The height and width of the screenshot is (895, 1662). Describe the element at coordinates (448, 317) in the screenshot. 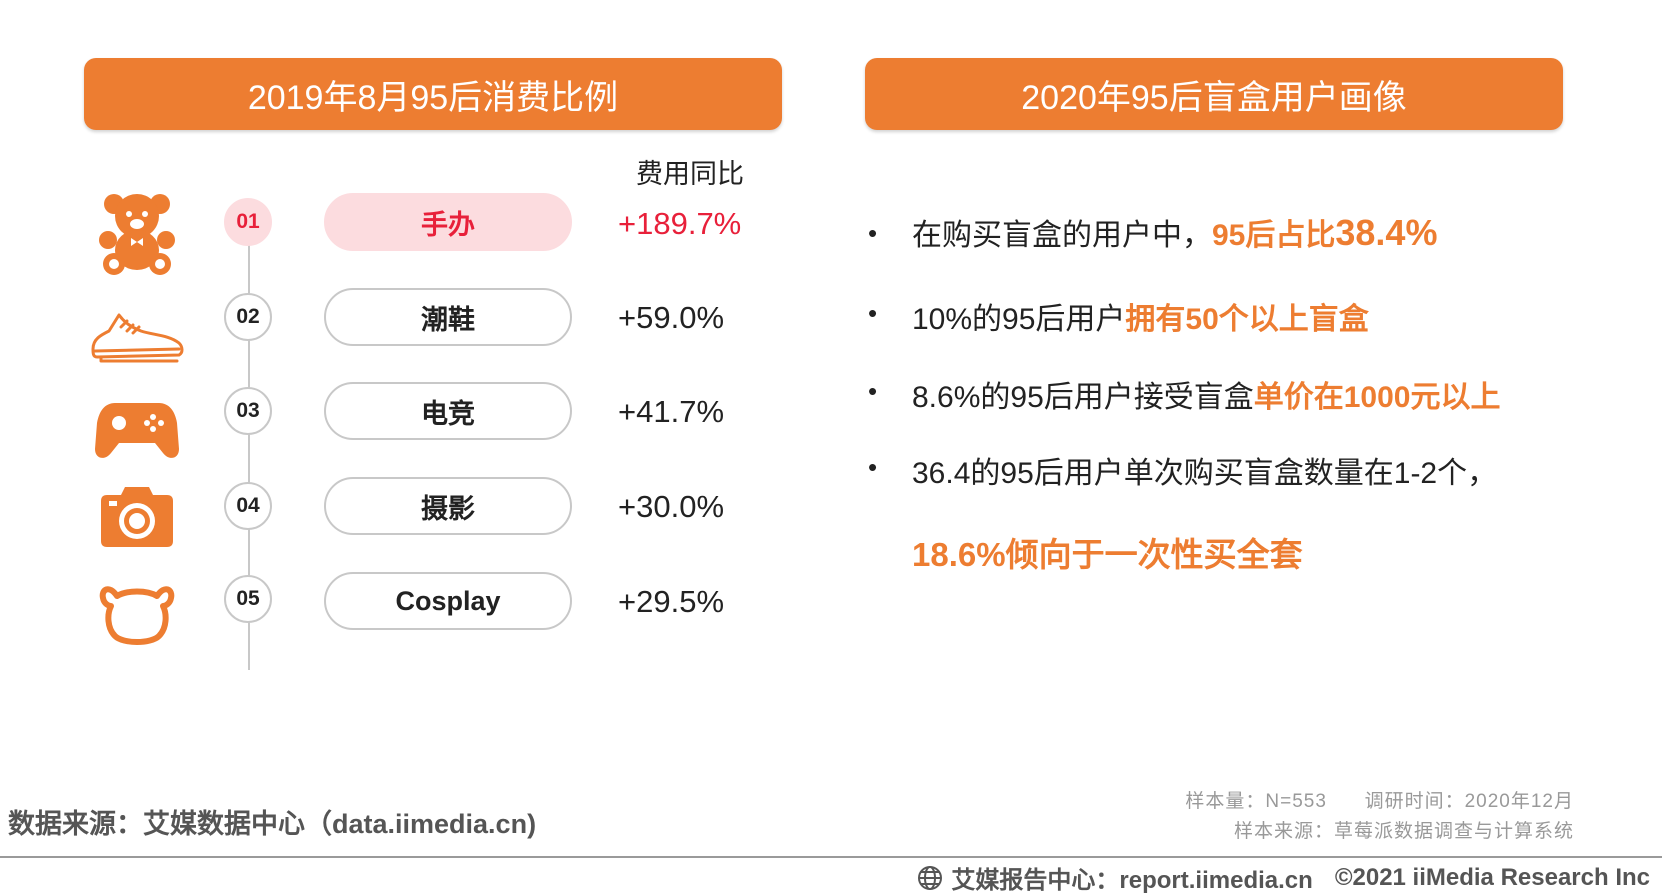

I see `category-pill: 潮鞋` at that location.